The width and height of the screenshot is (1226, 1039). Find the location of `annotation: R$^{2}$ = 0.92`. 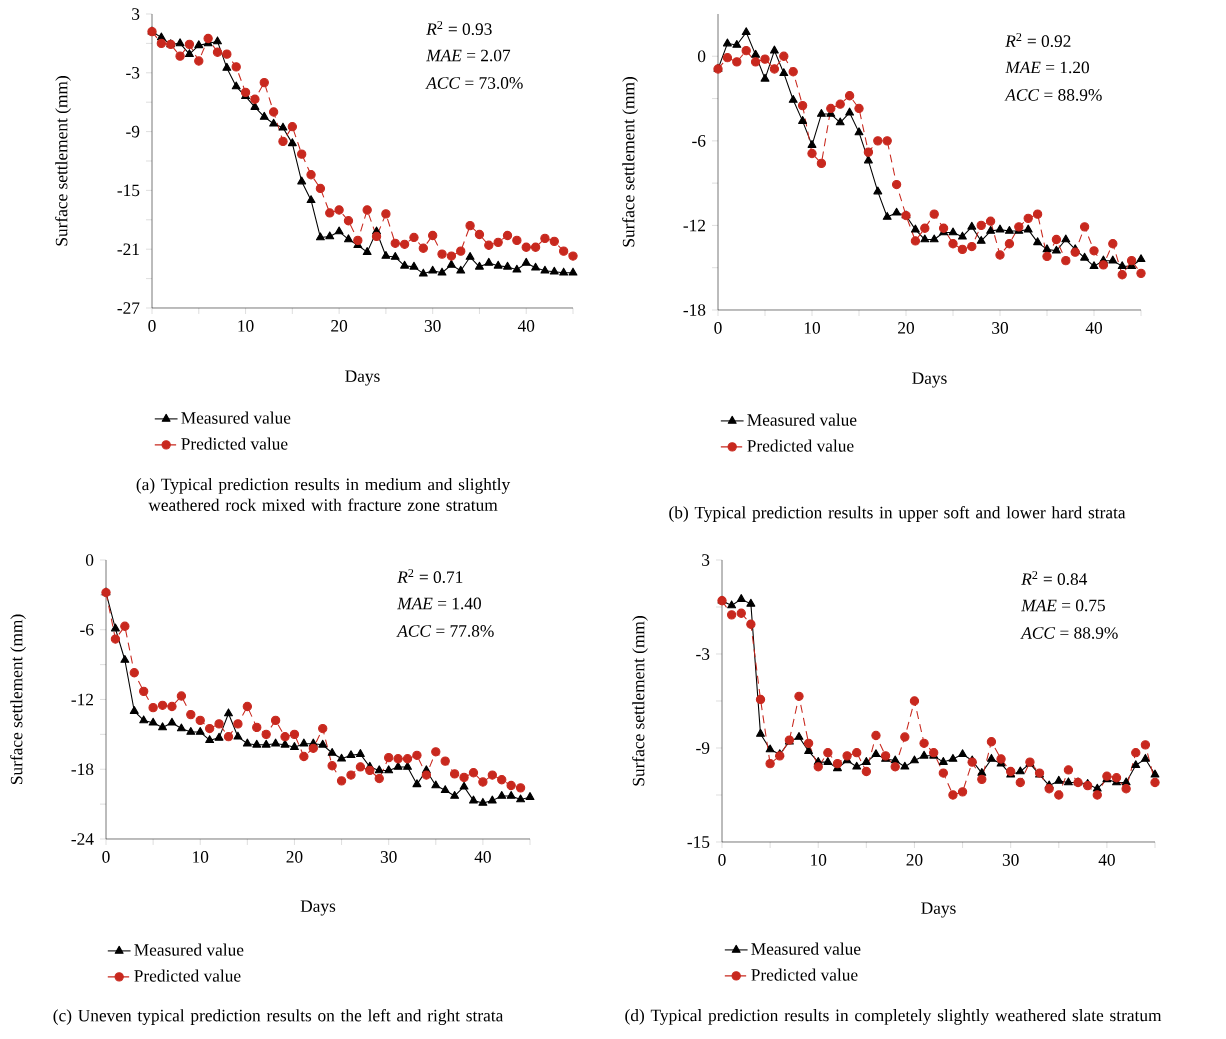

annotation: R$^{2}$ = 0.92 is located at coordinates (1038, 40).